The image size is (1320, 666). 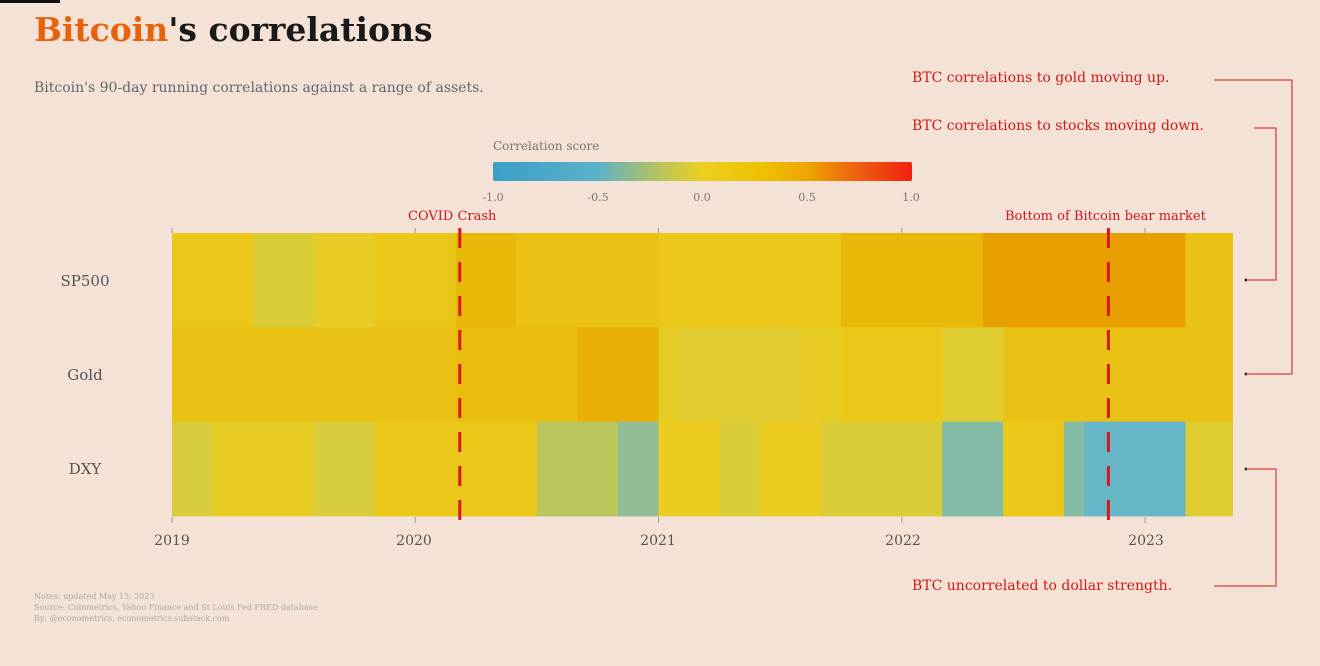 I want to click on row-label-sp500: SP500, so click(x=85, y=281).